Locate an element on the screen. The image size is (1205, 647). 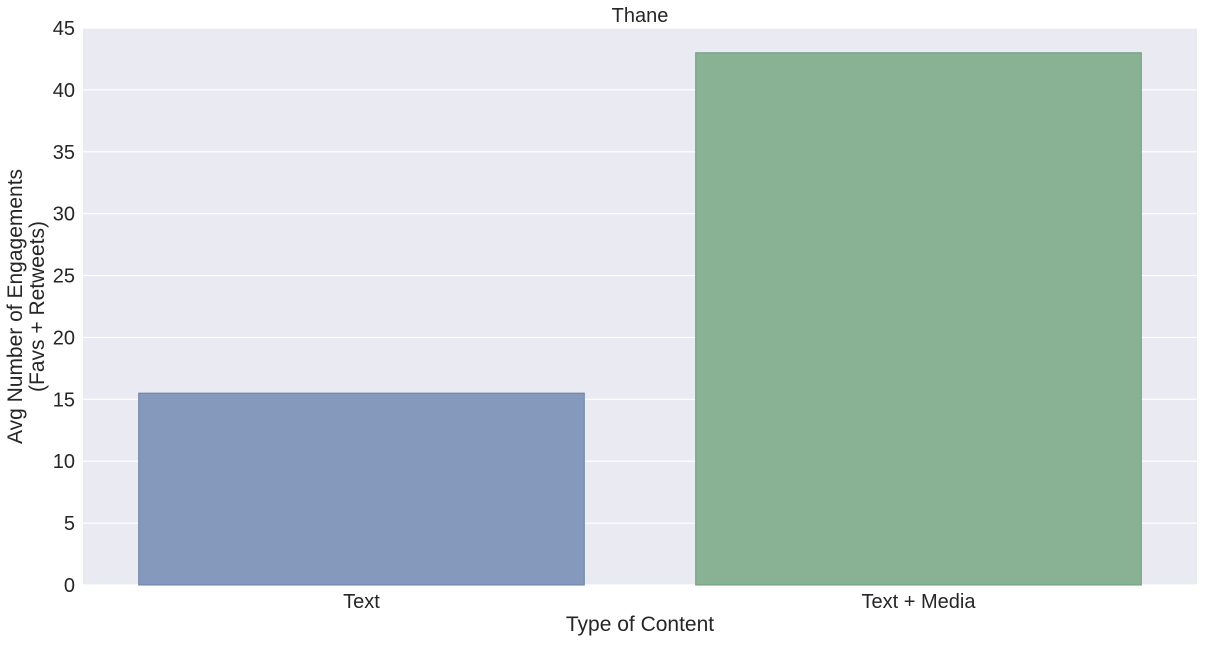
x-tick-label: Text + Media is located at coordinates (919, 602).